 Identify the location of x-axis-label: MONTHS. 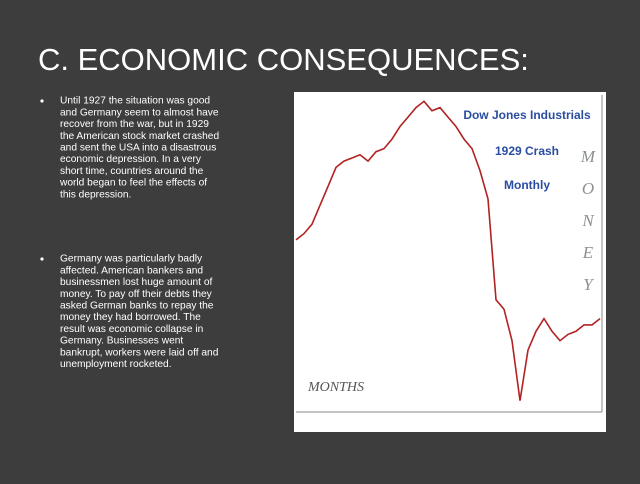
(335, 387).